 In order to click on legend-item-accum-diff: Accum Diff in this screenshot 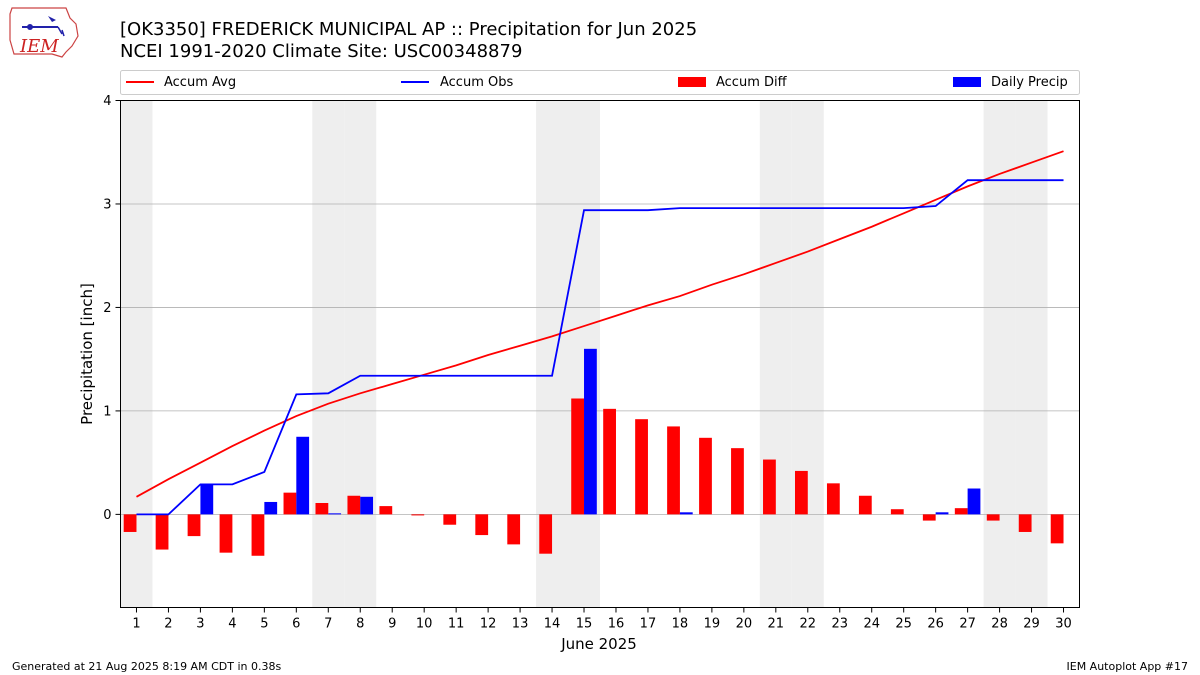, I will do `click(733, 82)`.